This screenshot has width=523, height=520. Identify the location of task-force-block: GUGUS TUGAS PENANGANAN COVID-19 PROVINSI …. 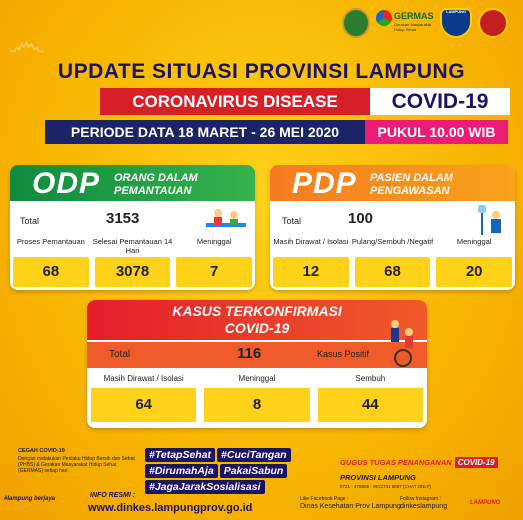
(427, 470).